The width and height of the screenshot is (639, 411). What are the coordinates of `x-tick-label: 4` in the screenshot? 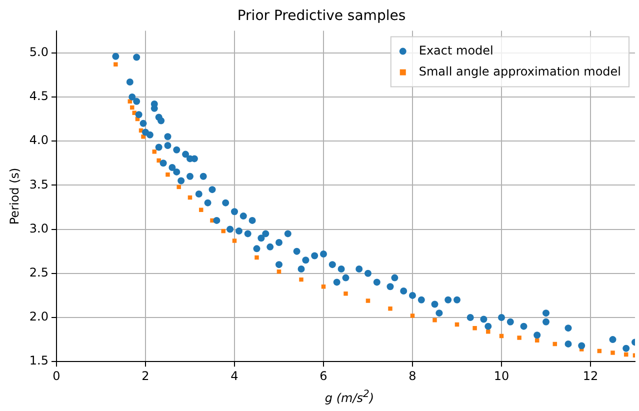 It's located at (234, 375).